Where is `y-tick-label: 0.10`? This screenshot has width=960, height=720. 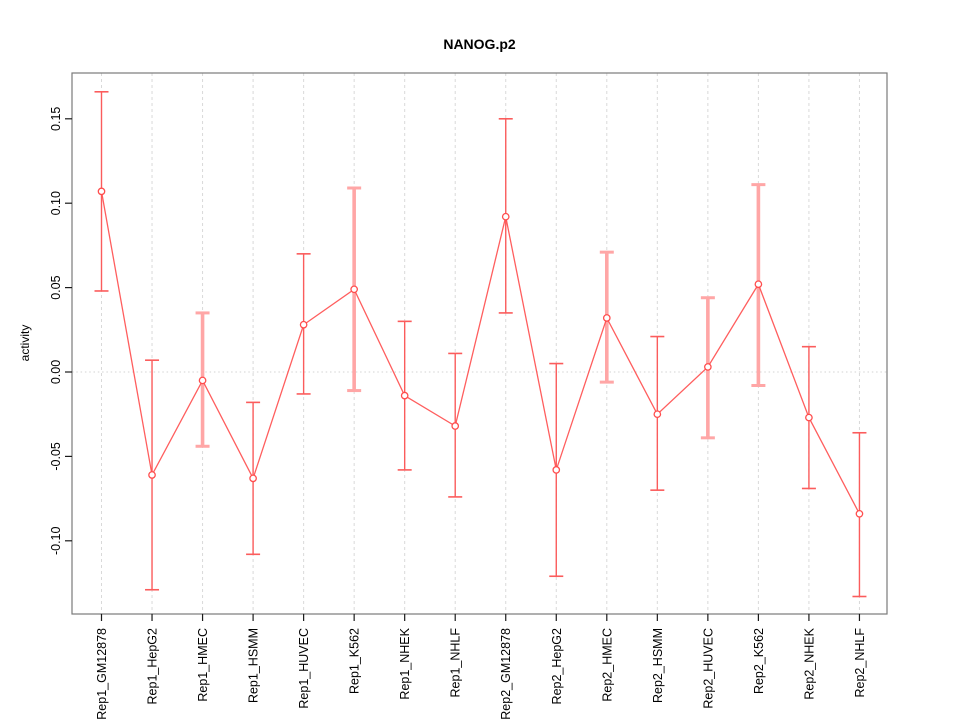 y-tick-label: 0.10 is located at coordinates (56, 203).